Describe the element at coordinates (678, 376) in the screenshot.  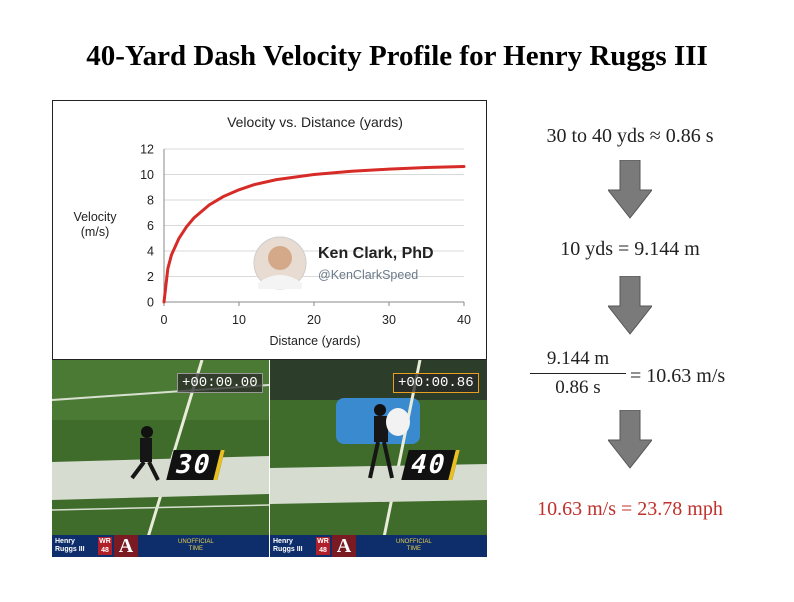
I see `fraction-result: = 10.63 m/s` at that location.